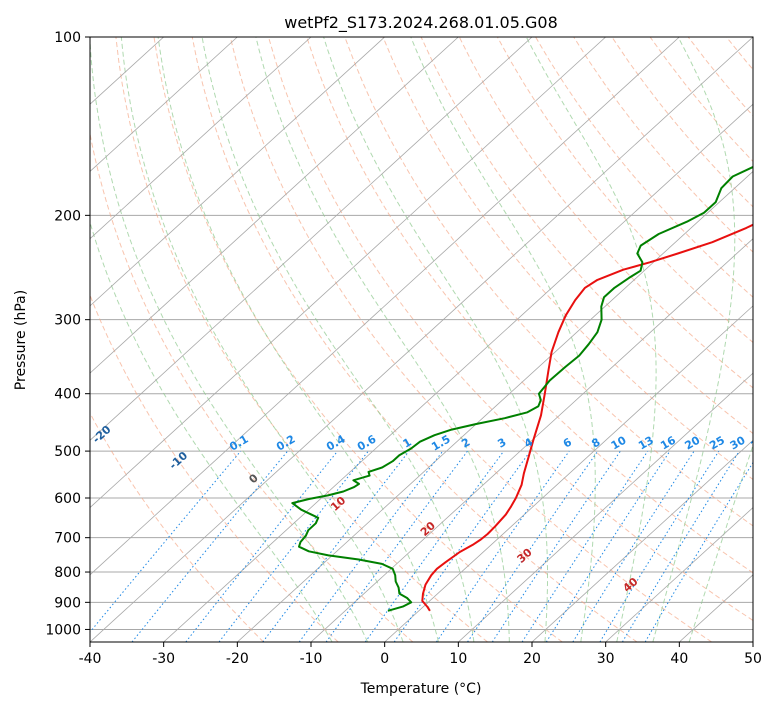 The image size is (775, 708). What do you see at coordinates (67, 216) in the screenshot?
I see `y-tick-label: 200` at bounding box center [67, 216].